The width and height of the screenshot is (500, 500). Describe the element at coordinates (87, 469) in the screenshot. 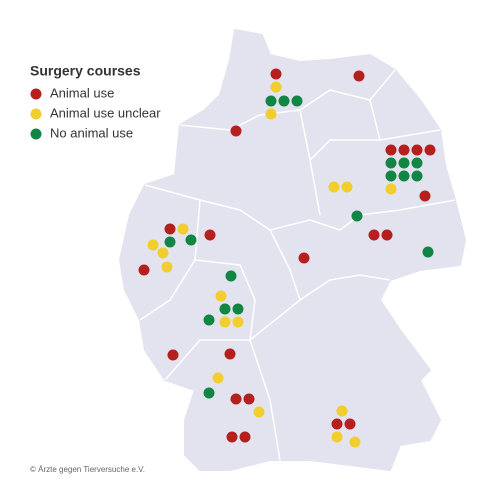

I see `credit: © Ärzte gegen Tierversuche e.V.` at that location.